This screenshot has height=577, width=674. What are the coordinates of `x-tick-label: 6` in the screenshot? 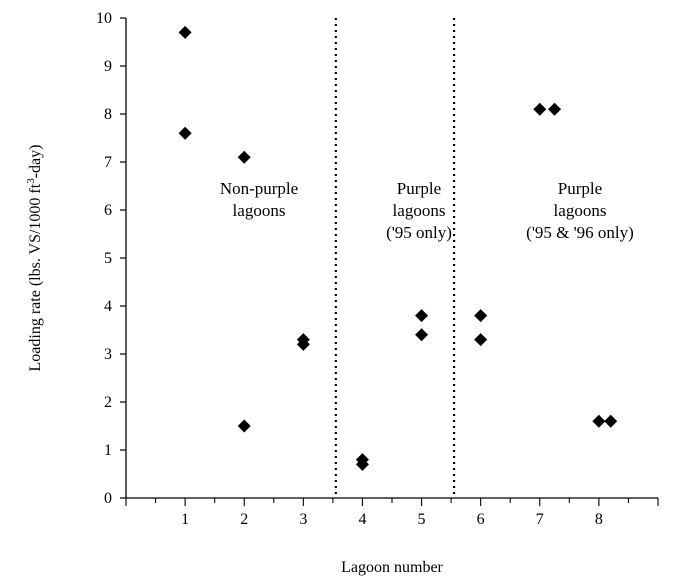 It's located at (481, 519).